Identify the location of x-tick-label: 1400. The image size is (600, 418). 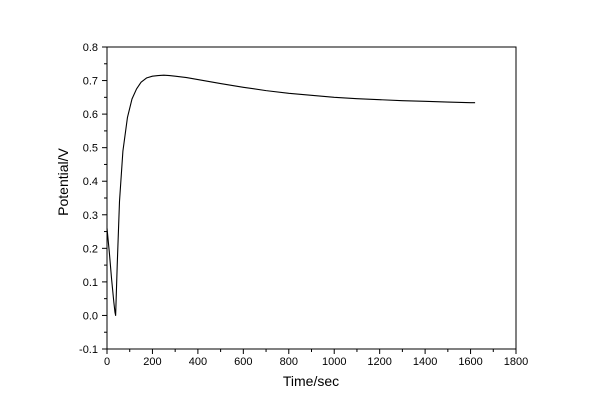
(425, 362).